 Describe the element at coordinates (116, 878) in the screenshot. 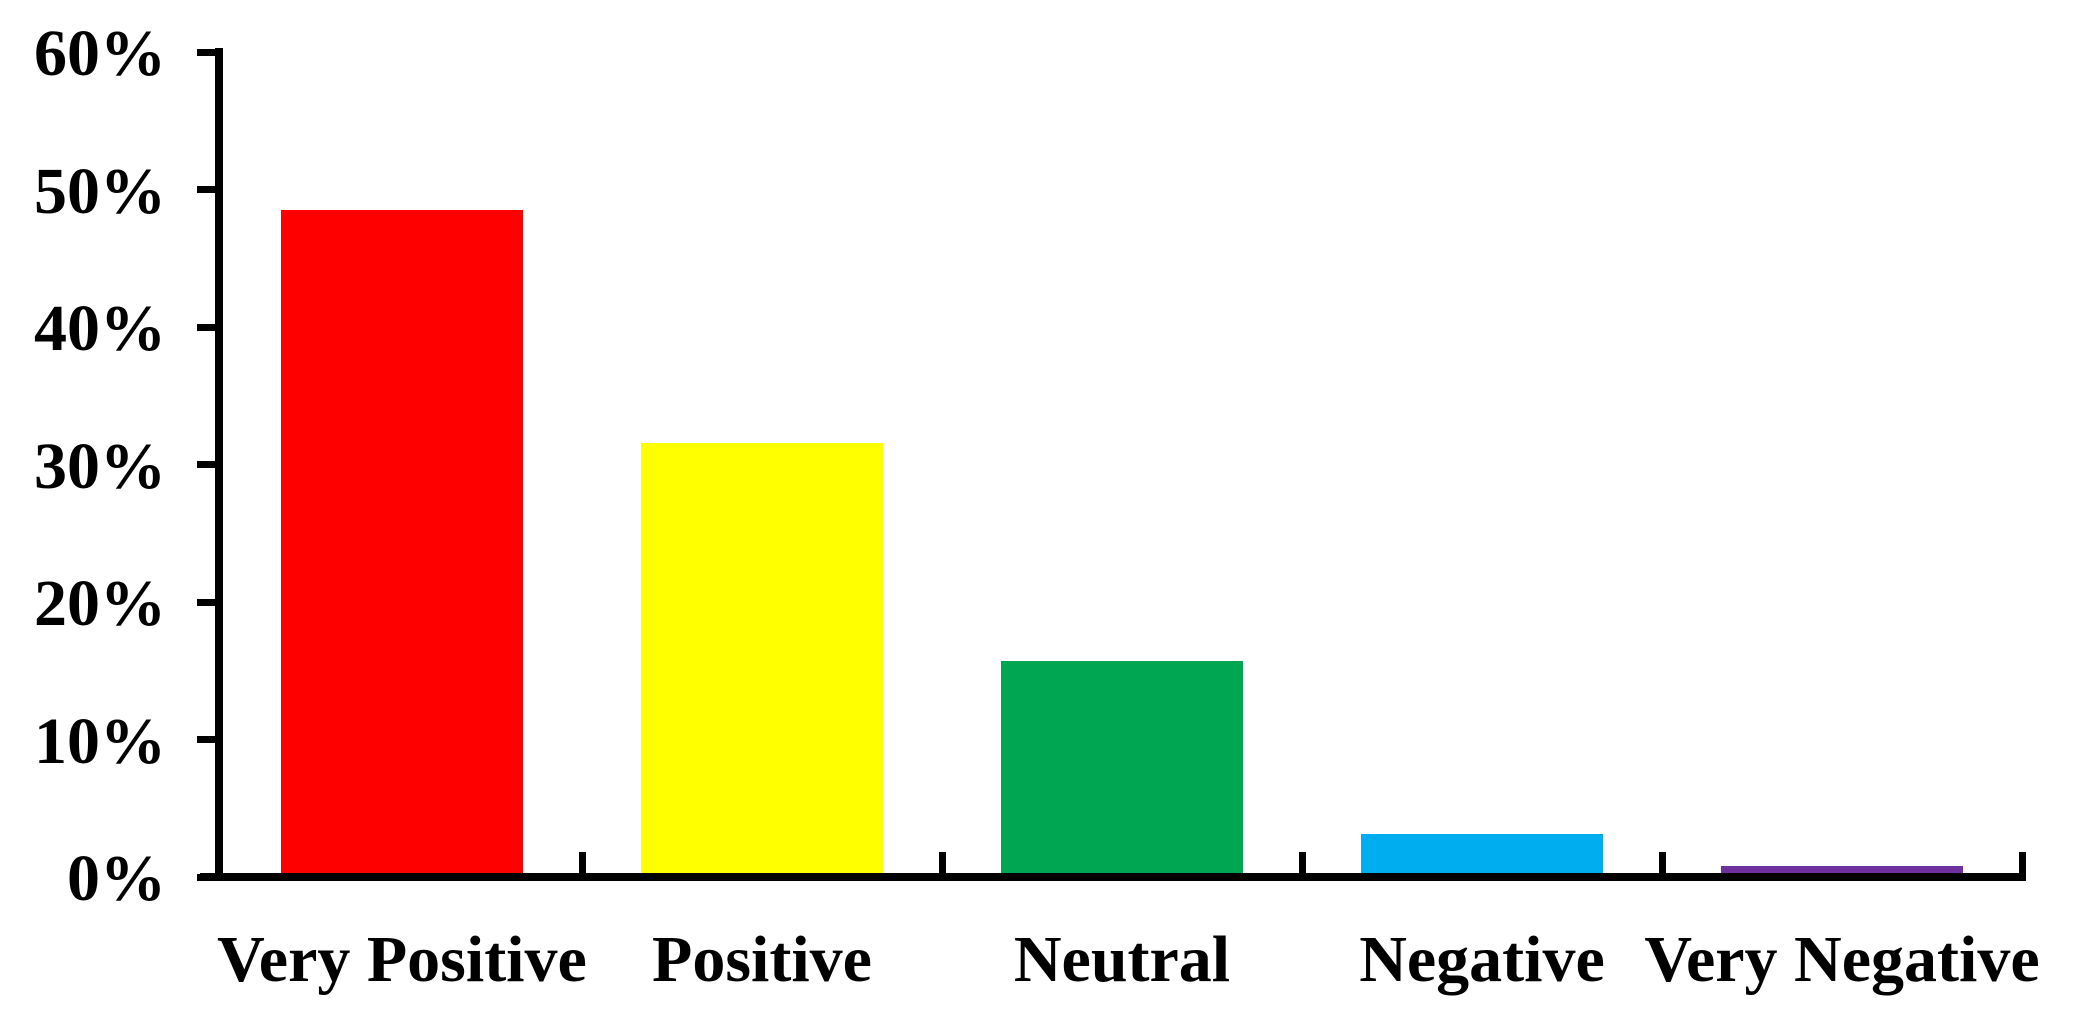

I see `y-axis-tick-label-0-: 0%` at that location.